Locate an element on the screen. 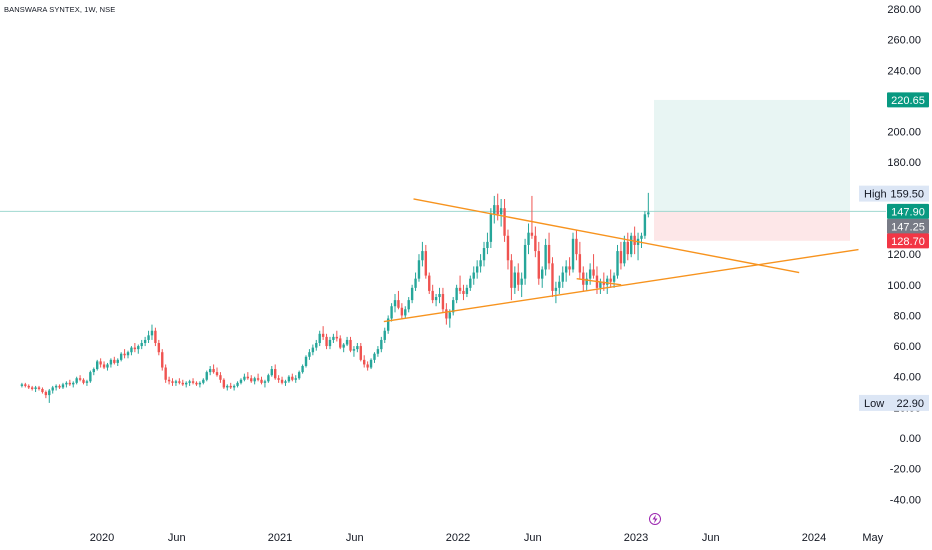  low-marker-box is located at coordinates (894, 402).